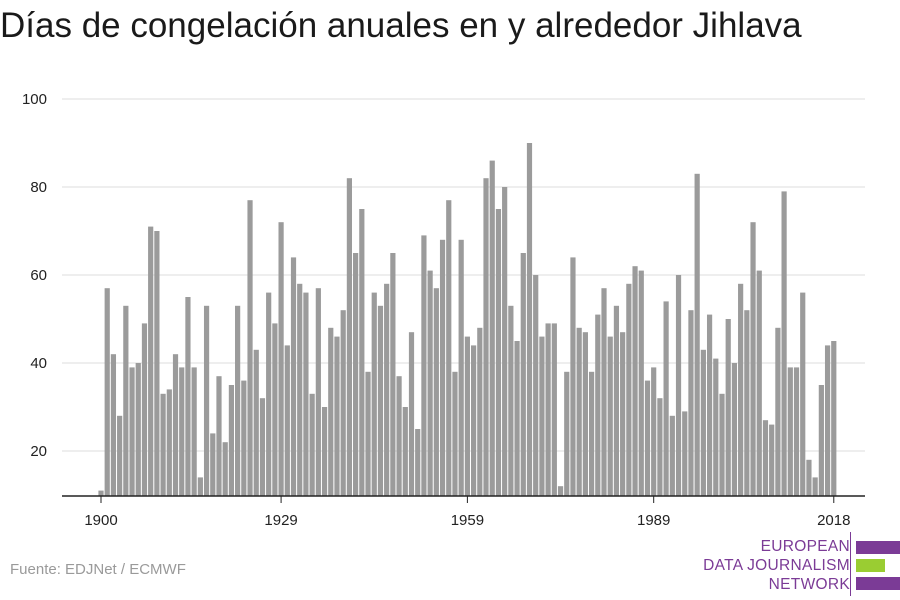 Image resolution: width=900 pixels, height=600 pixels. Describe the element at coordinates (703, 422) in the screenshot. I see `bar-1997` at that location.